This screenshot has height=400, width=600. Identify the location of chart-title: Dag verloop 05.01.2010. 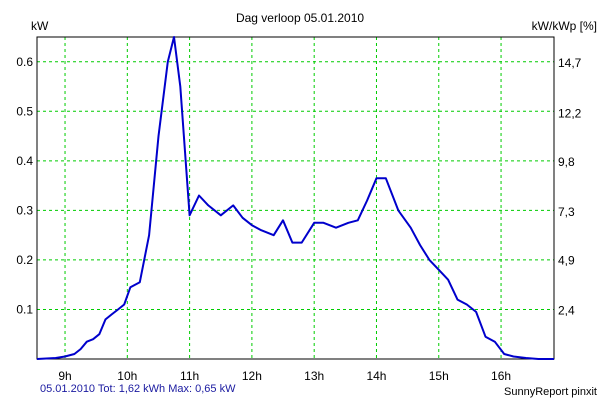
(300, 18).